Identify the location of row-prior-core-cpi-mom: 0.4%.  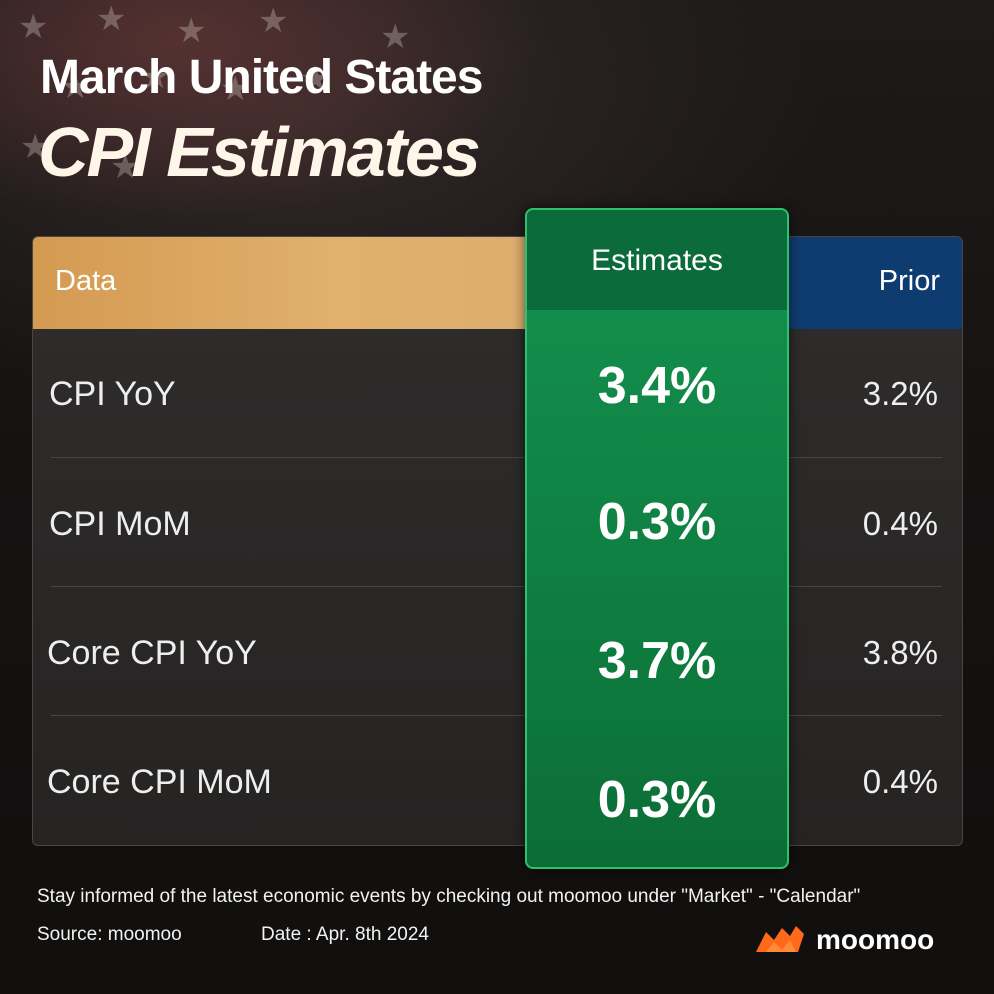
(900, 781).